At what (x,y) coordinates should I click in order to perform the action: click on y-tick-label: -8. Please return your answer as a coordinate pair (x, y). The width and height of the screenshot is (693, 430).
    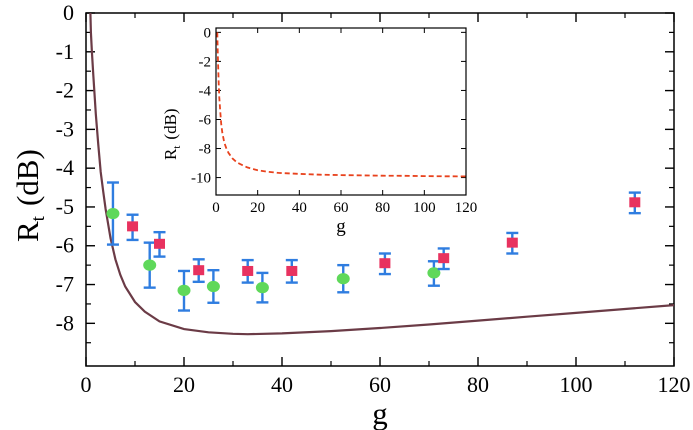
    Looking at the image, I should click on (65, 322).